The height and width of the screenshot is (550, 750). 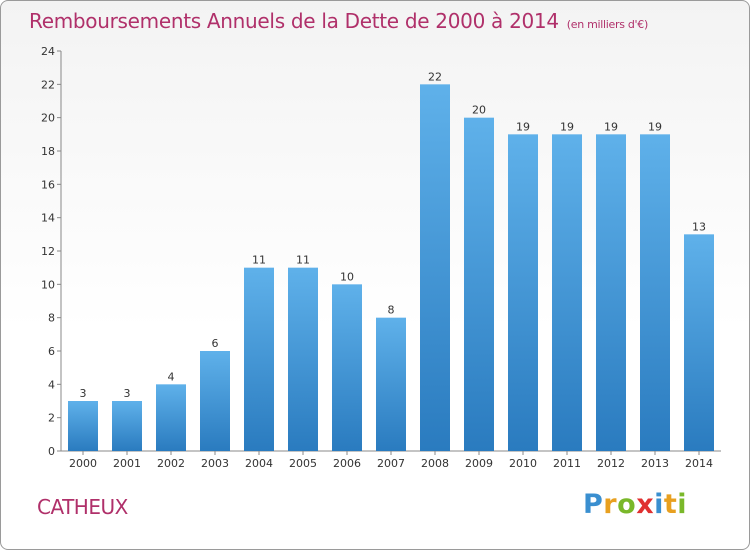 What do you see at coordinates (655, 463) in the screenshot?
I see `x-tick-label: 2013` at bounding box center [655, 463].